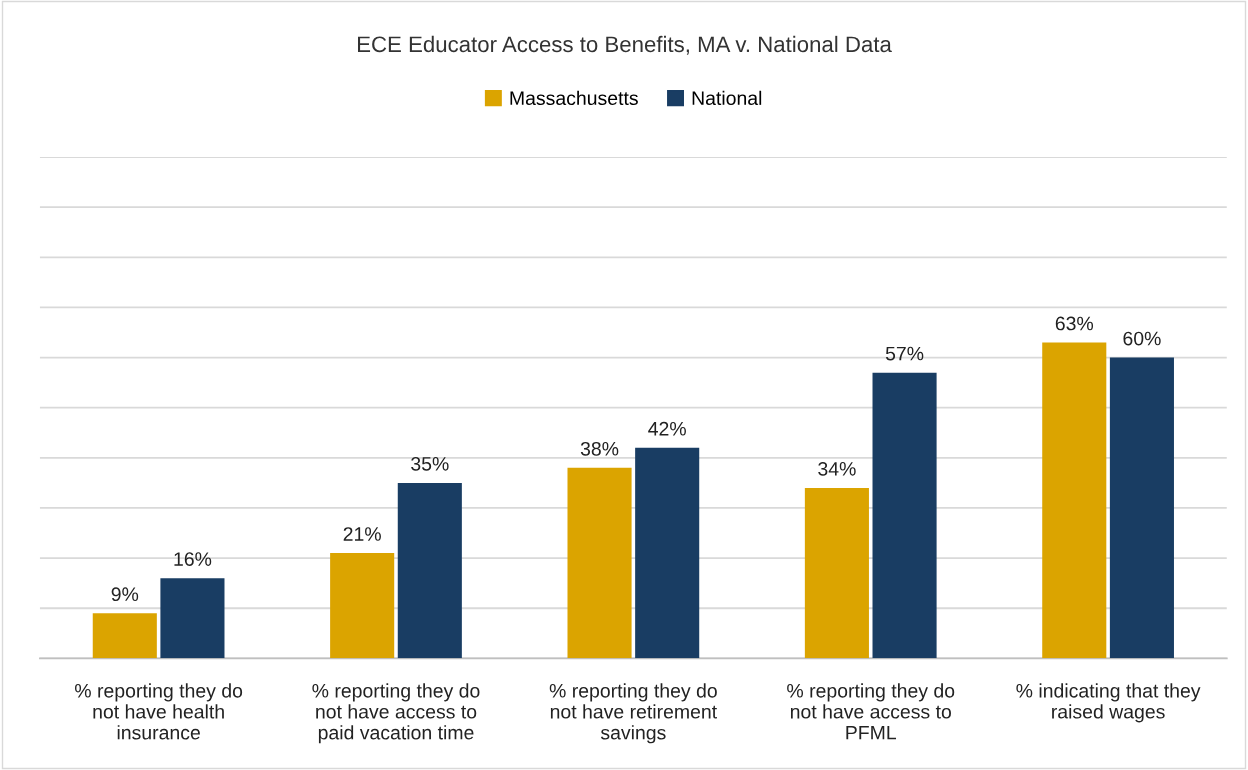 This screenshot has height=770, width=1248. I want to click on legend-label: Massachusetts, so click(574, 98).